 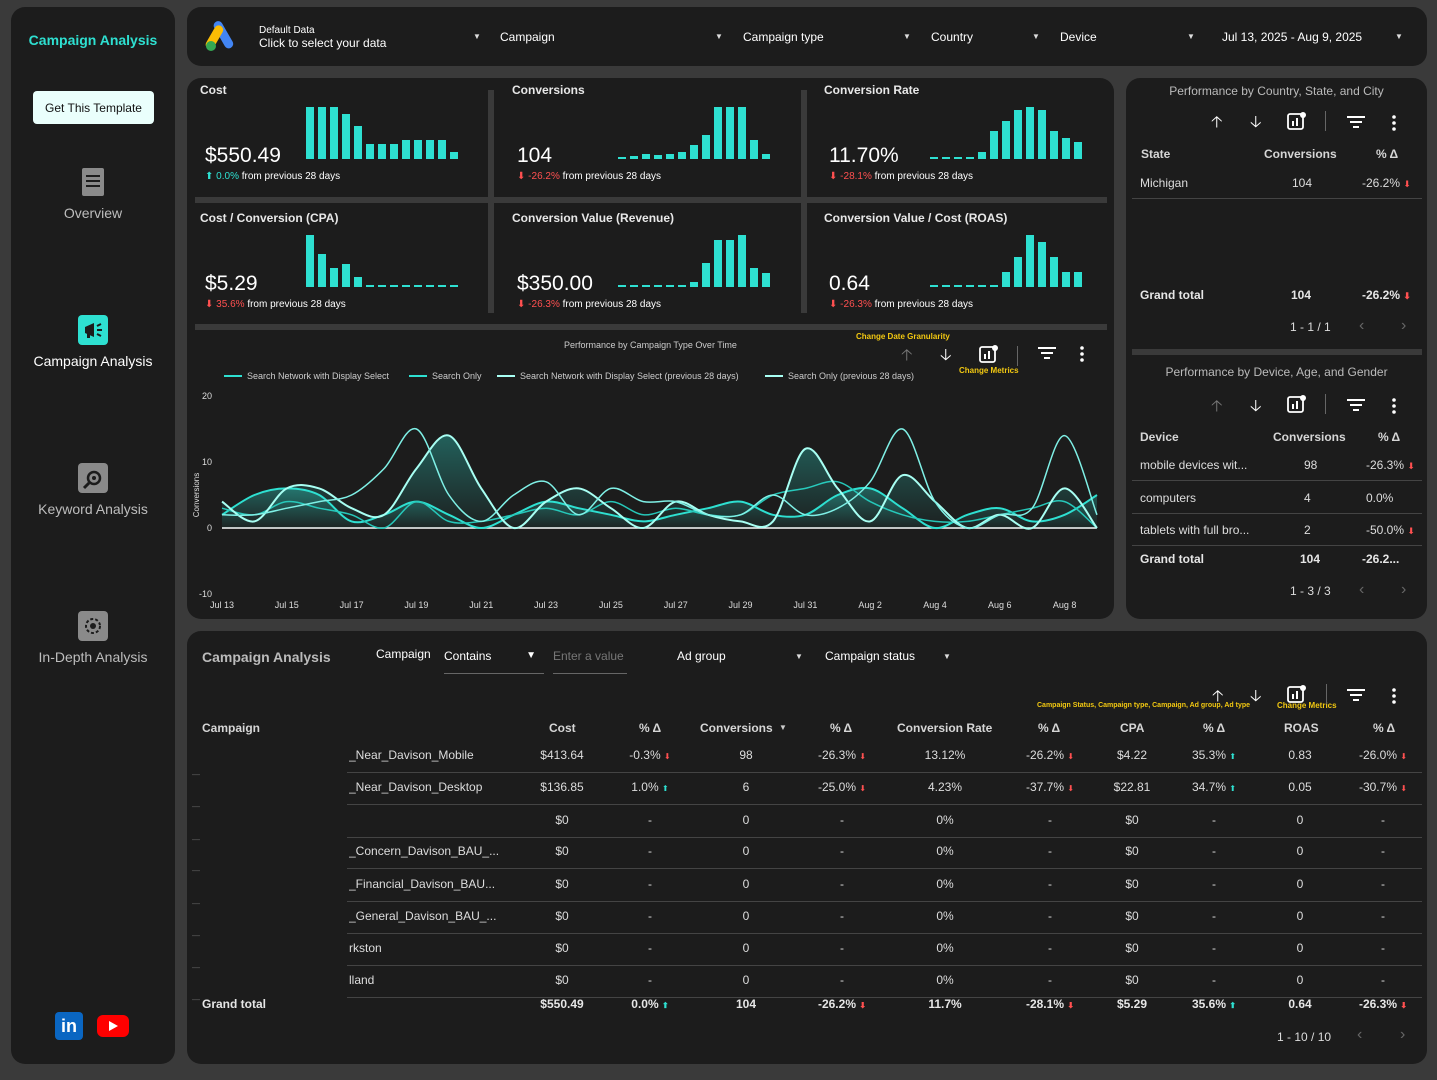 I want to click on col-header: Cost, so click(x=562, y=728).